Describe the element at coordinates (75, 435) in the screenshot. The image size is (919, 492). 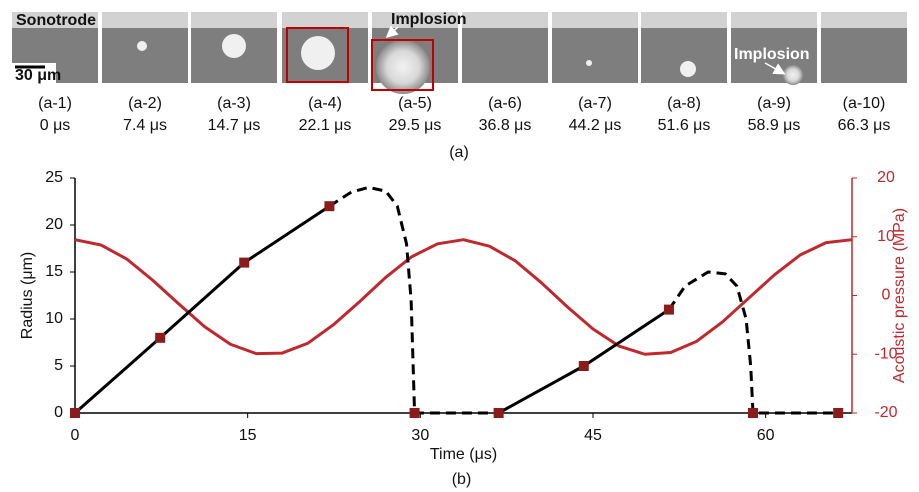
I see `x-tick-label: 0` at that location.